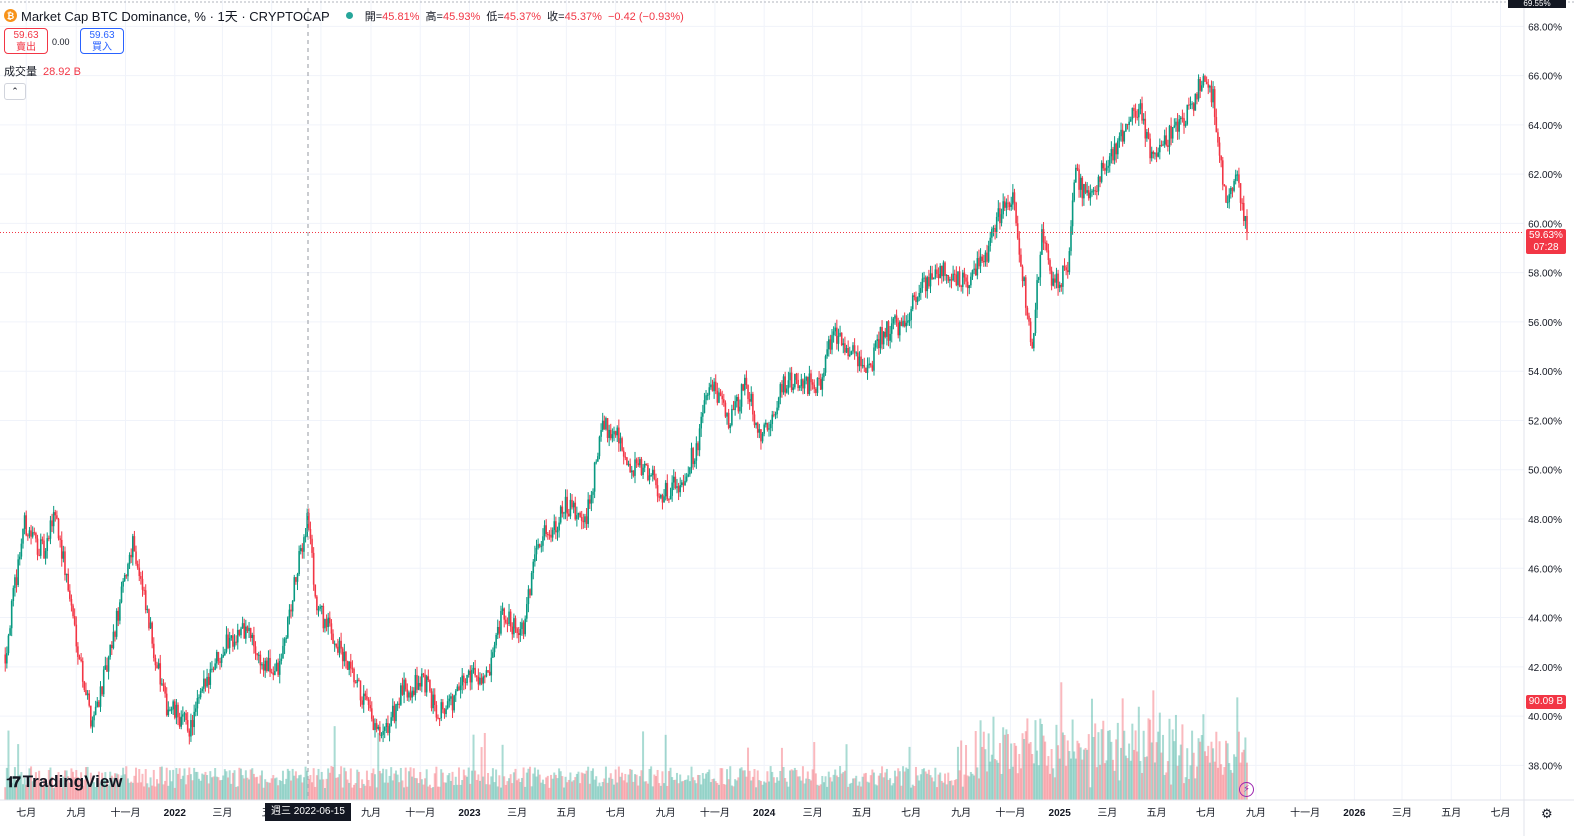 The height and width of the screenshot is (836, 1574). What do you see at coordinates (102, 41) in the screenshot?
I see `buy-button: 59.63 買入` at bounding box center [102, 41].